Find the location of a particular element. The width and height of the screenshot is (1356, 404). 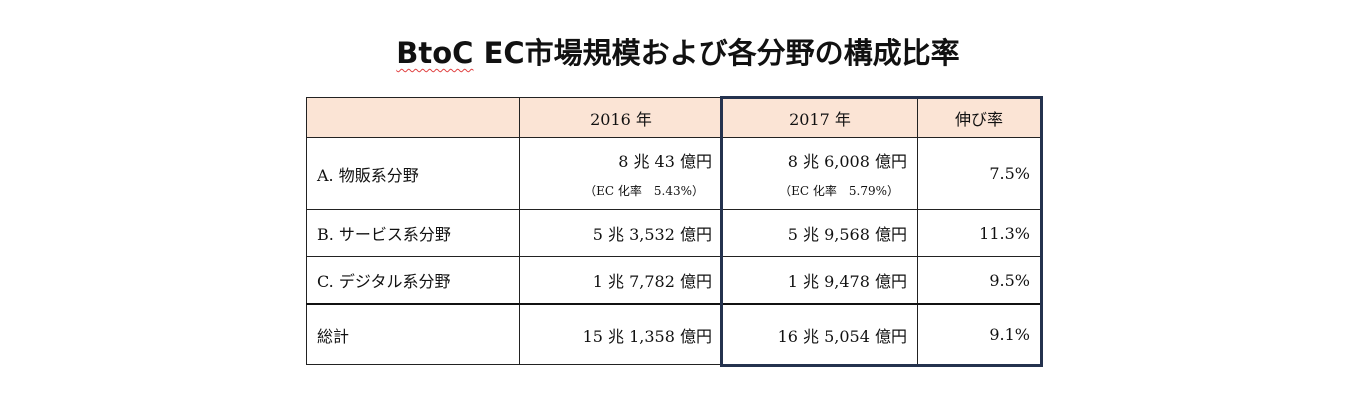

value-2016: 5 兆 3,532 億円 is located at coordinates (621, 233).